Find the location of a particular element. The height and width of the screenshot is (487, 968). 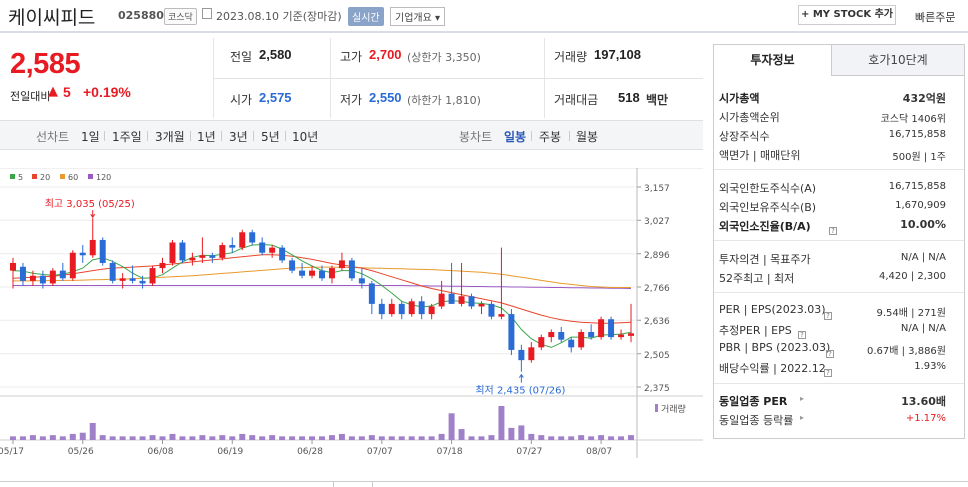

chart-tabs-bar is located at coordinates (351, 135).